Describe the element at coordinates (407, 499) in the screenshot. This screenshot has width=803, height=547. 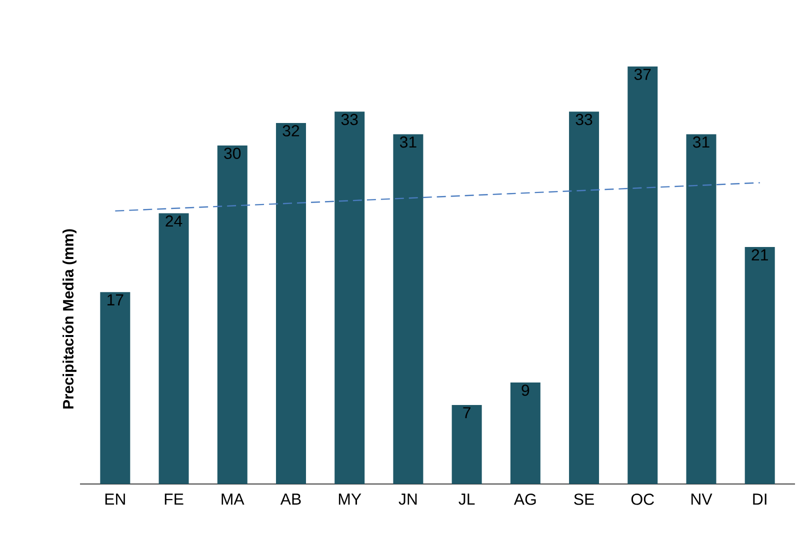
I see `x-tick-label: JN` at that location.